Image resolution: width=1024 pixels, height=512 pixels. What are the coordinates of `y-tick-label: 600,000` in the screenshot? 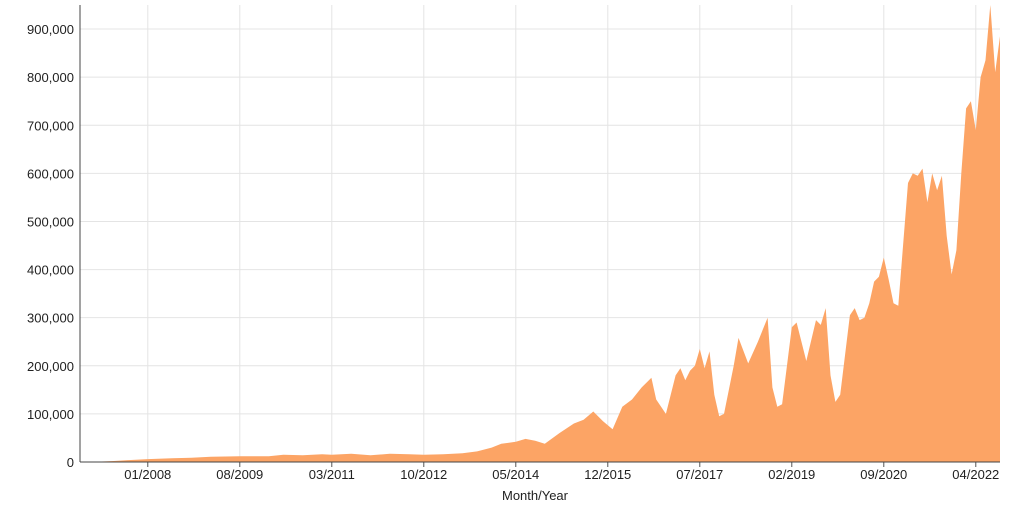 It's located at (50, 173).